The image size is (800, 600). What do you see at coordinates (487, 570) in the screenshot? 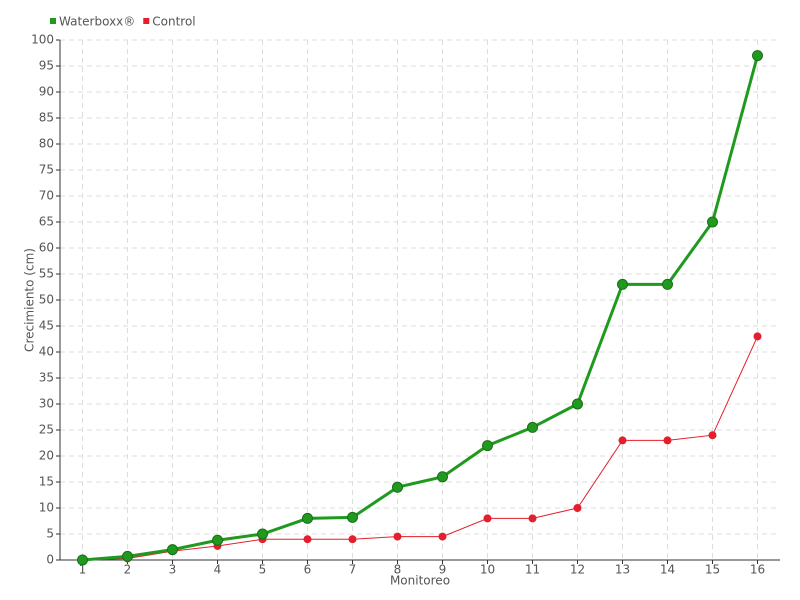
I see `x-tick-label: 10` at bounding box center [487, 570].